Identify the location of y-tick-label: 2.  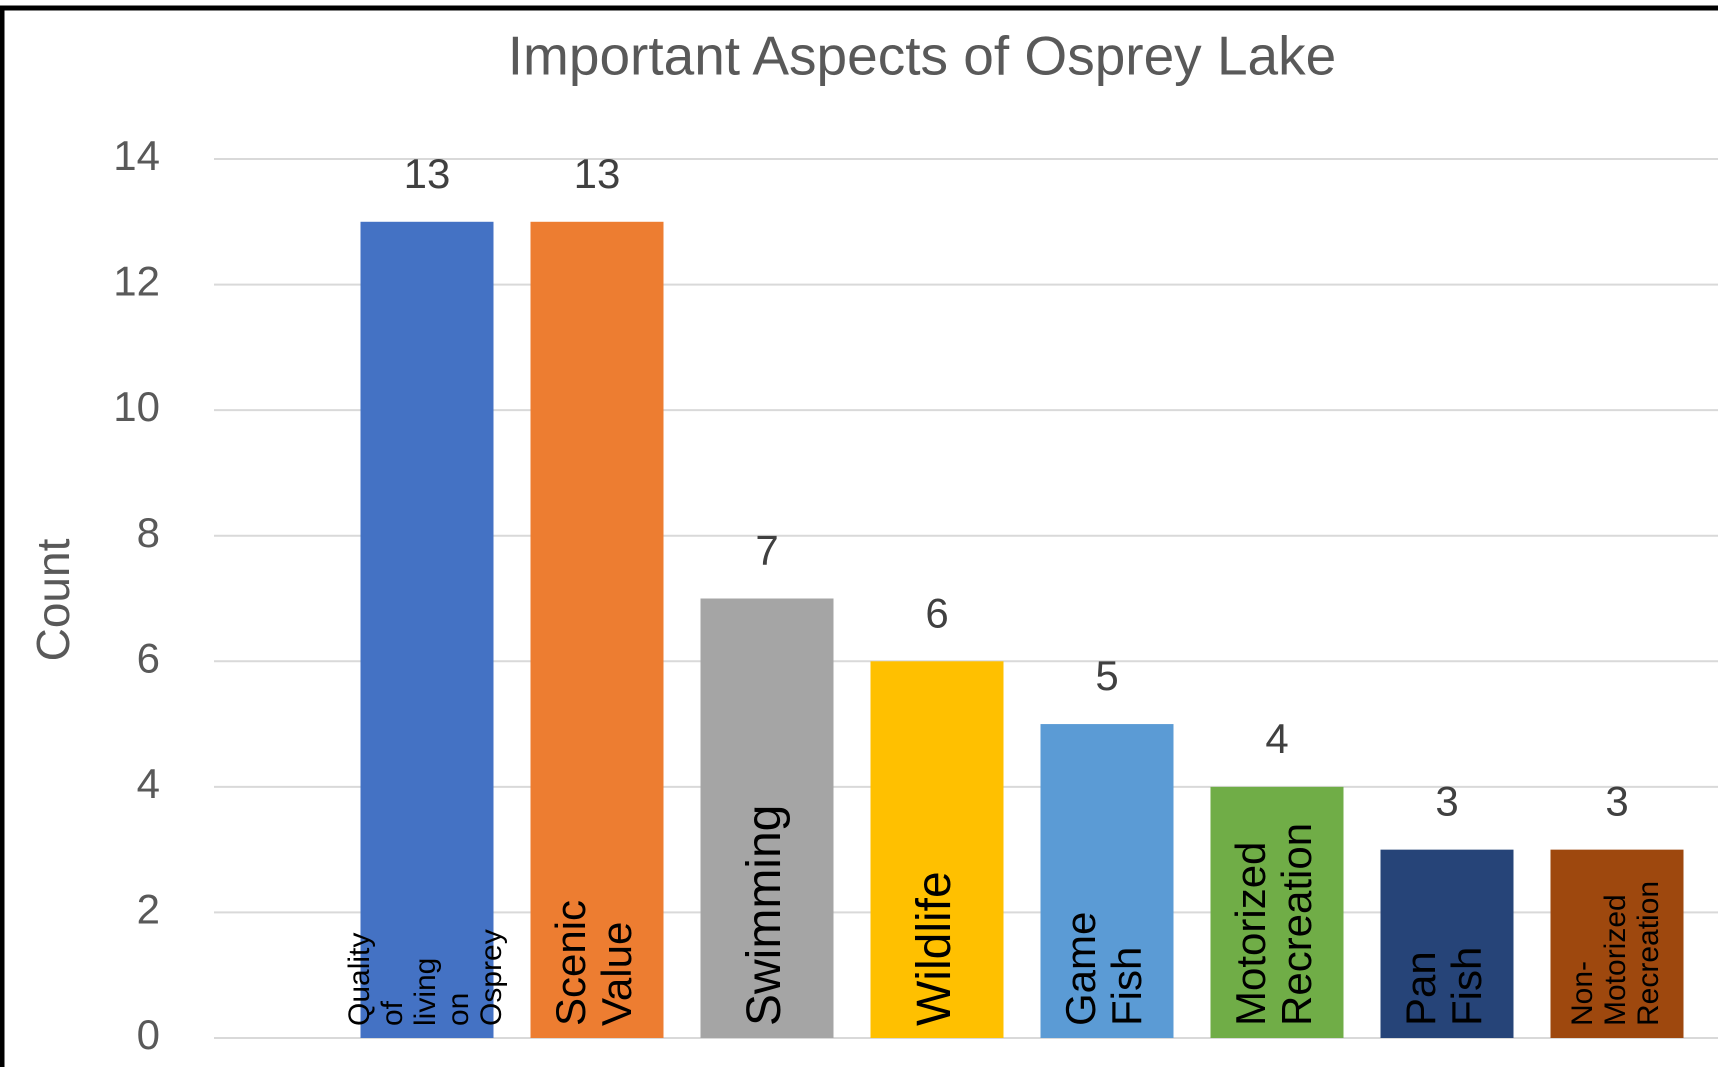
(148, 909).